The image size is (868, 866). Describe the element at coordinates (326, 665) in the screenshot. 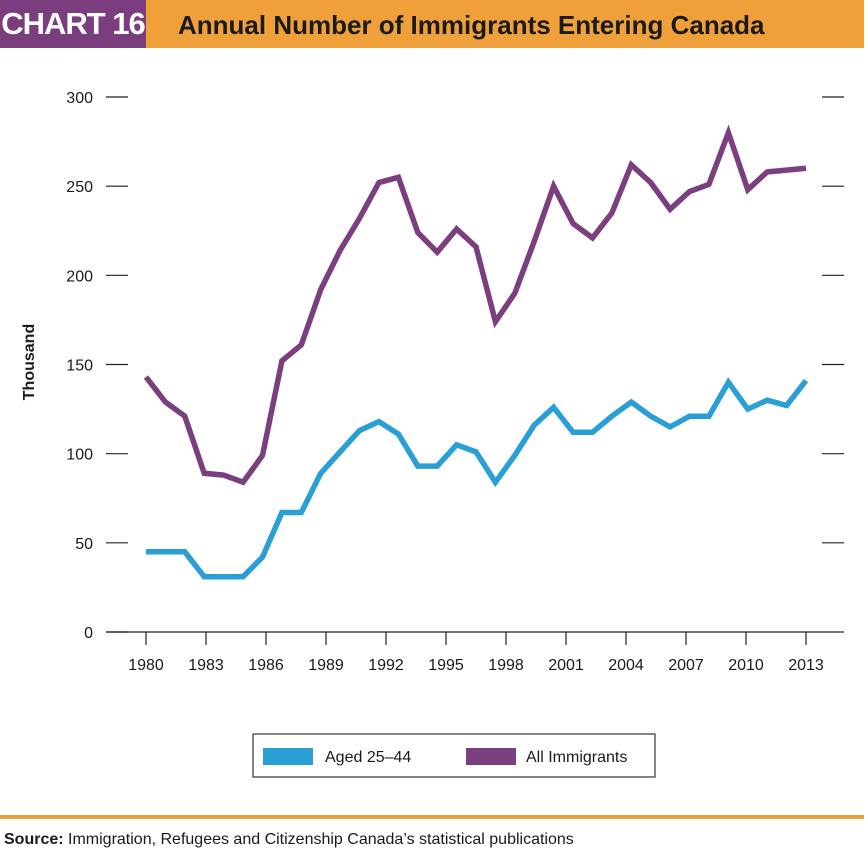

I see `x-tick-label-1989: 1989` at that location.